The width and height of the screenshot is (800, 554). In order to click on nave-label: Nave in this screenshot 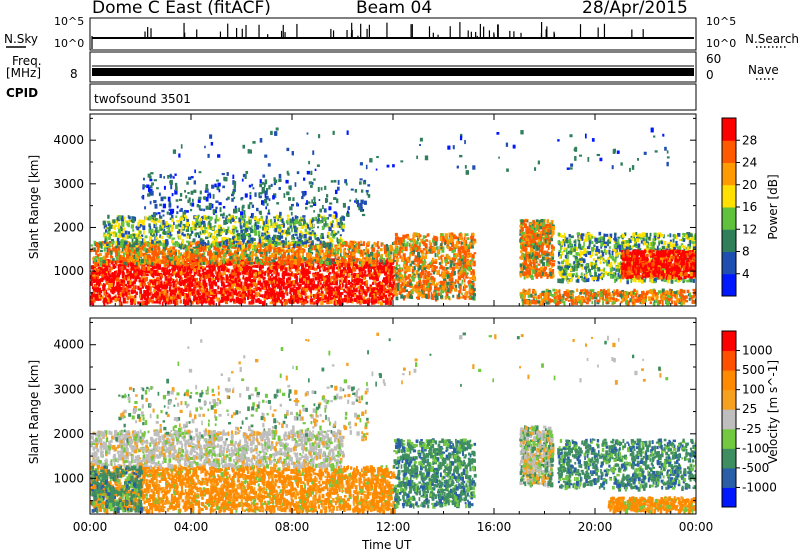, I will do `click(763, 70)`.